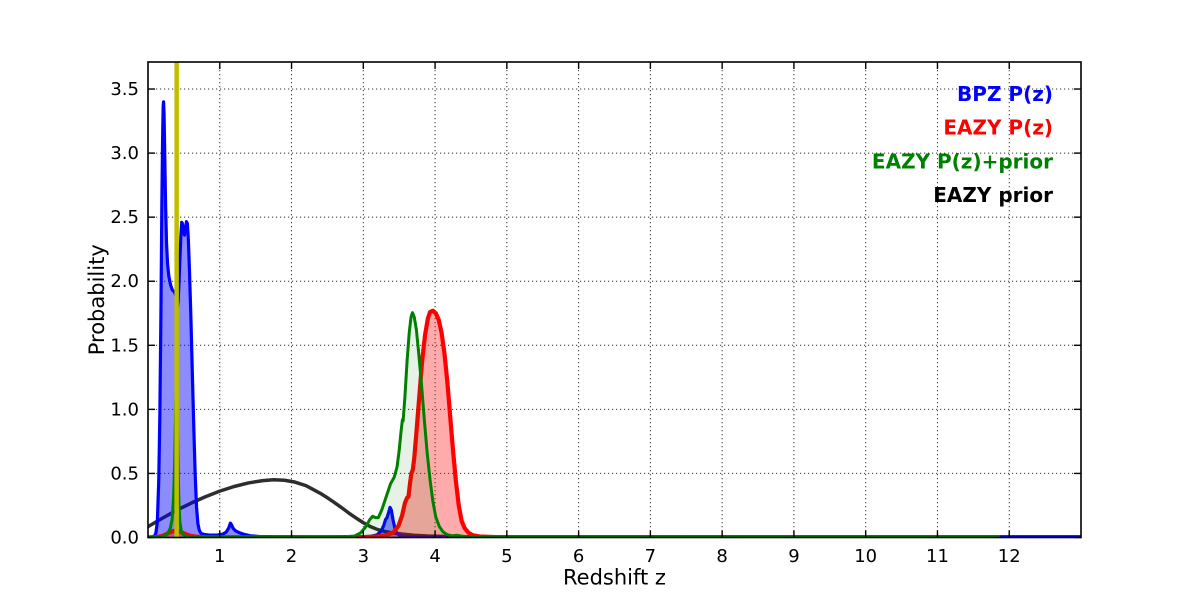  What do you see at coordinates (993, 195) in the screenshot?
I see `legend-entry-eazy-prior: EAZY prior` at bounding box center [993, 195].